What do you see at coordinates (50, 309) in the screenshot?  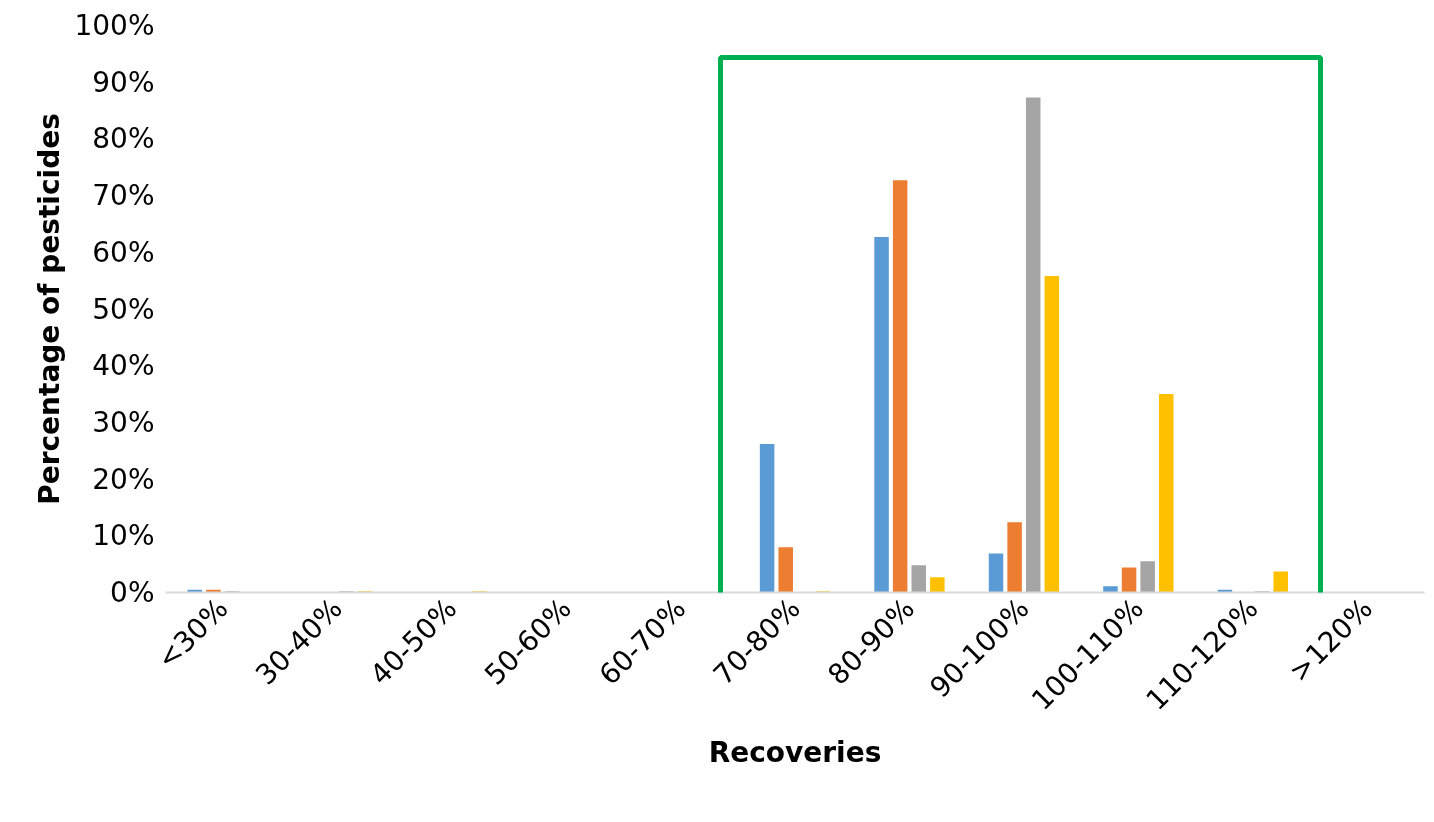 I see `y-axis-title: Percentage of pesticides` at bounding box center [50, 309].